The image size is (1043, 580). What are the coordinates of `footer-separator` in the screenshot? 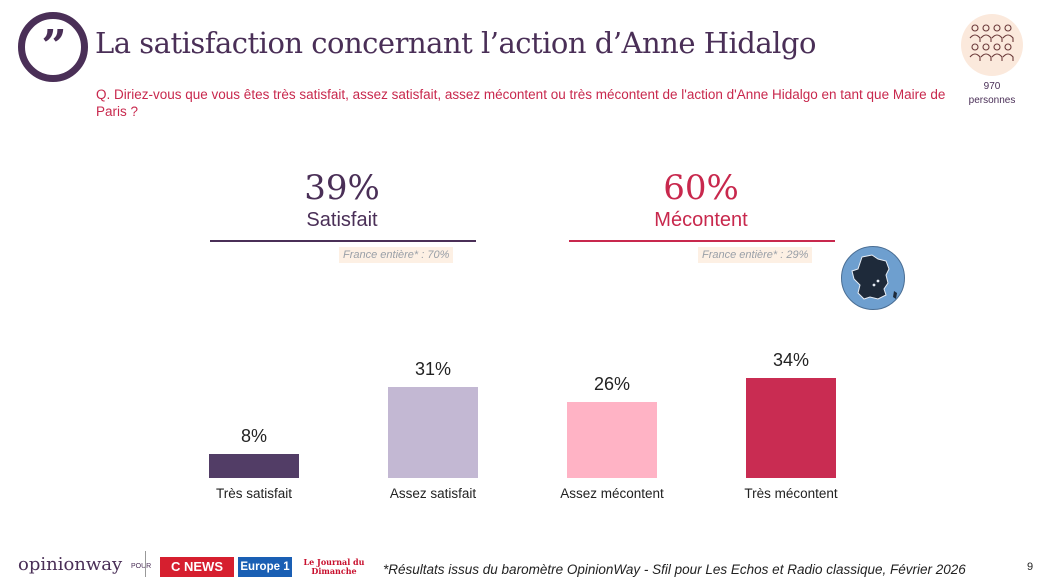 It's located at (145, 564).